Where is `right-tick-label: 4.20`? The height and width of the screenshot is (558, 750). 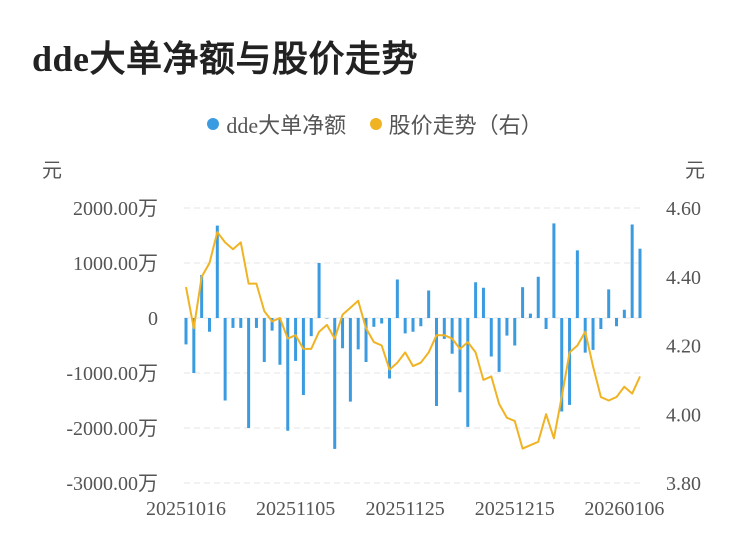 right-tick-label: 4.20 is located at coordinates (683, 347).